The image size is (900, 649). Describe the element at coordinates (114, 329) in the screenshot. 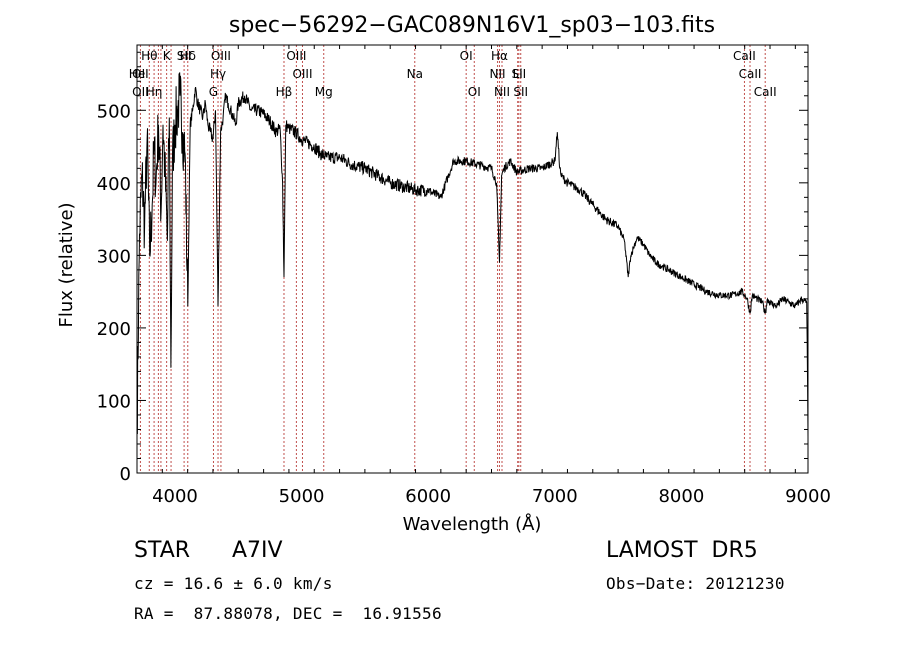

I see `y-tick-label: 200` at that location.